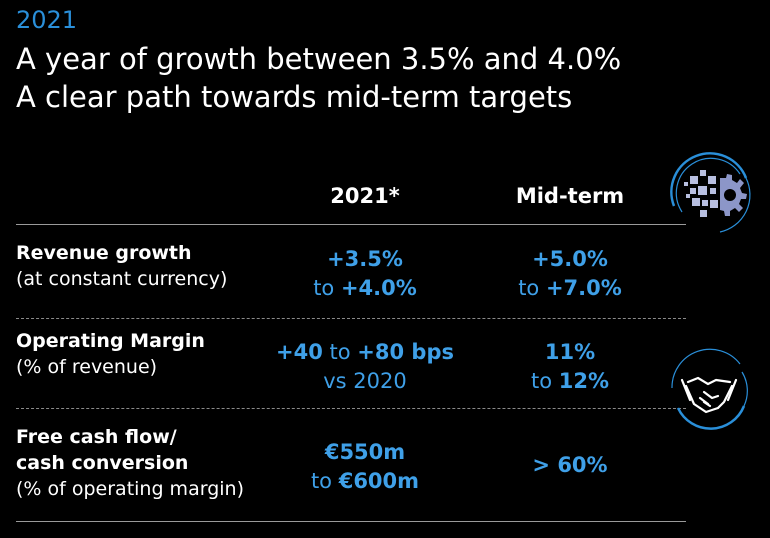 This screenshot has width=770, height=538. Describe the element at coordinates (365, 259) in the screenshot. I see `value-line: +3.5%` at that location.